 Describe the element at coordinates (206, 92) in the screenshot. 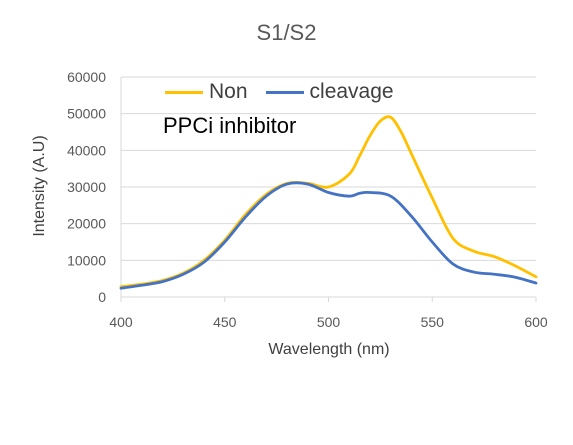

I see `legend-item-non: Non` at that location.